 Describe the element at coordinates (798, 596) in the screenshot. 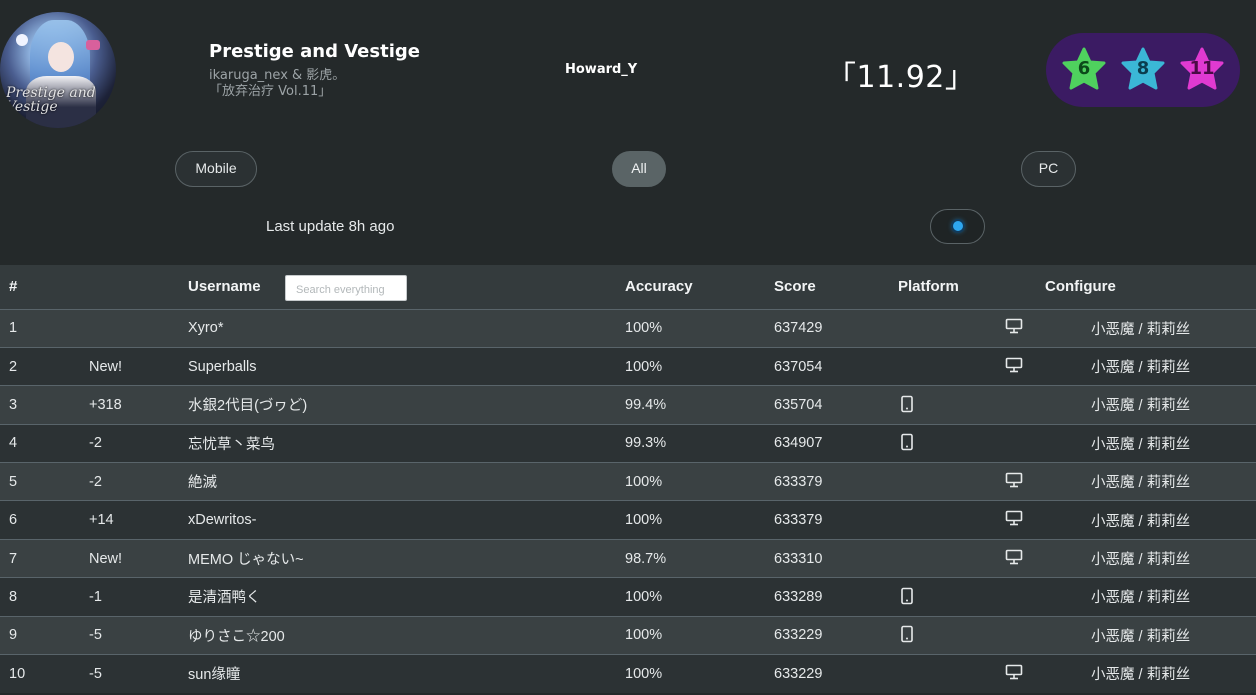

I see `score-cell: 633289` at that location.